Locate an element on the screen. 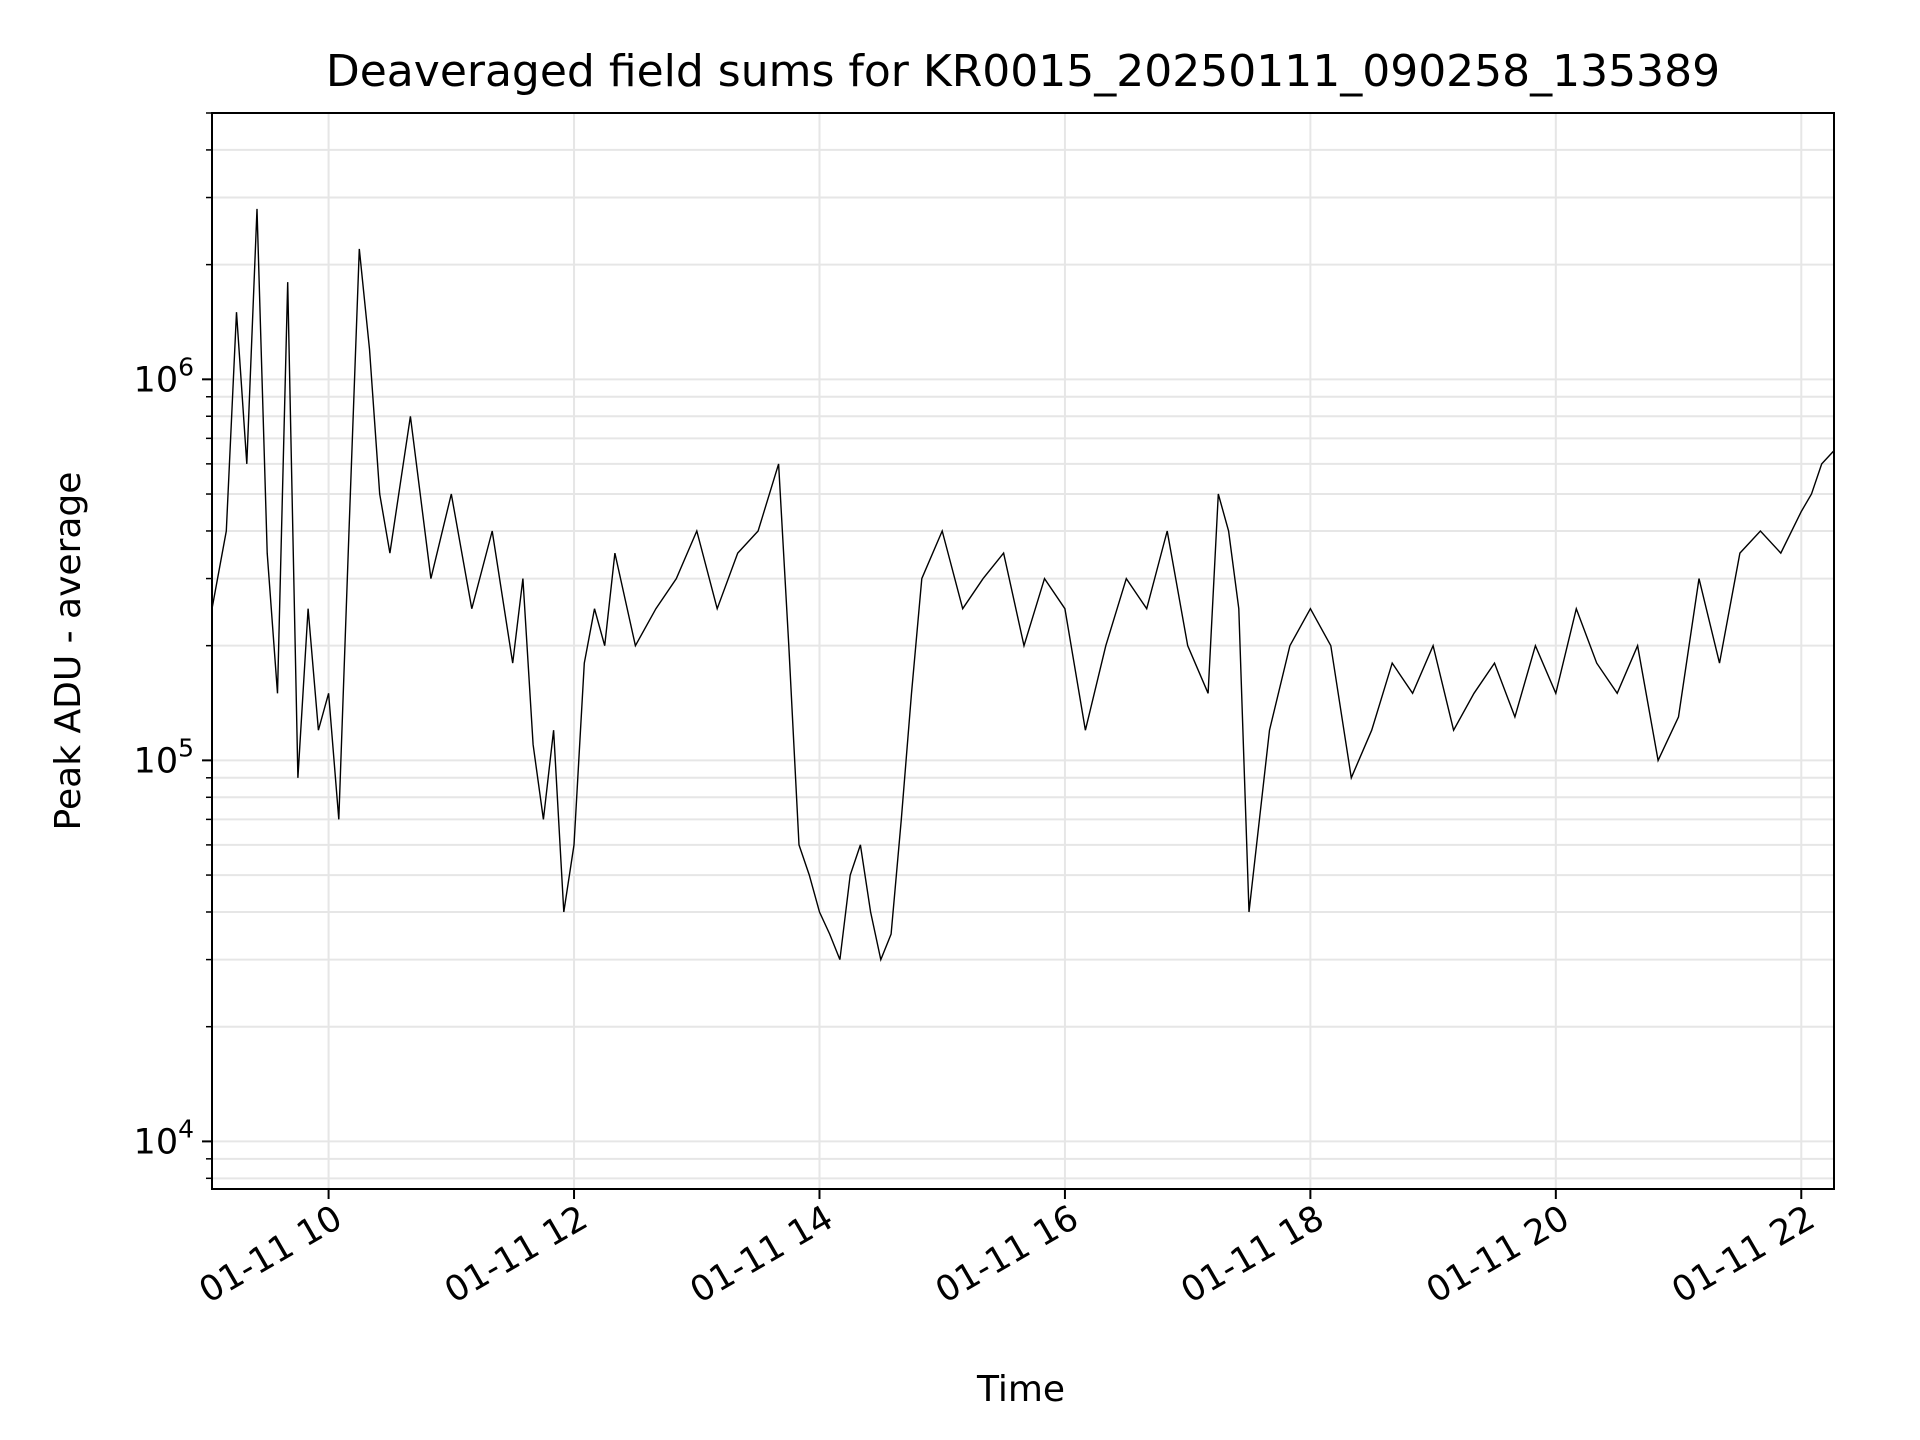  x-tick-label: 01-11 14 is located at coordinates (762, 1254).